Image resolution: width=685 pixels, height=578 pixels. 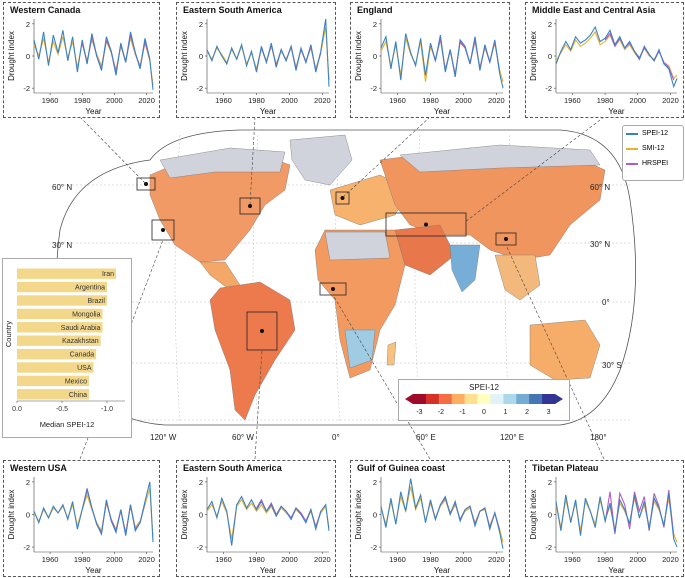 I want to click on colorbar-title: SPEI-12, so click(x=484, y=387).